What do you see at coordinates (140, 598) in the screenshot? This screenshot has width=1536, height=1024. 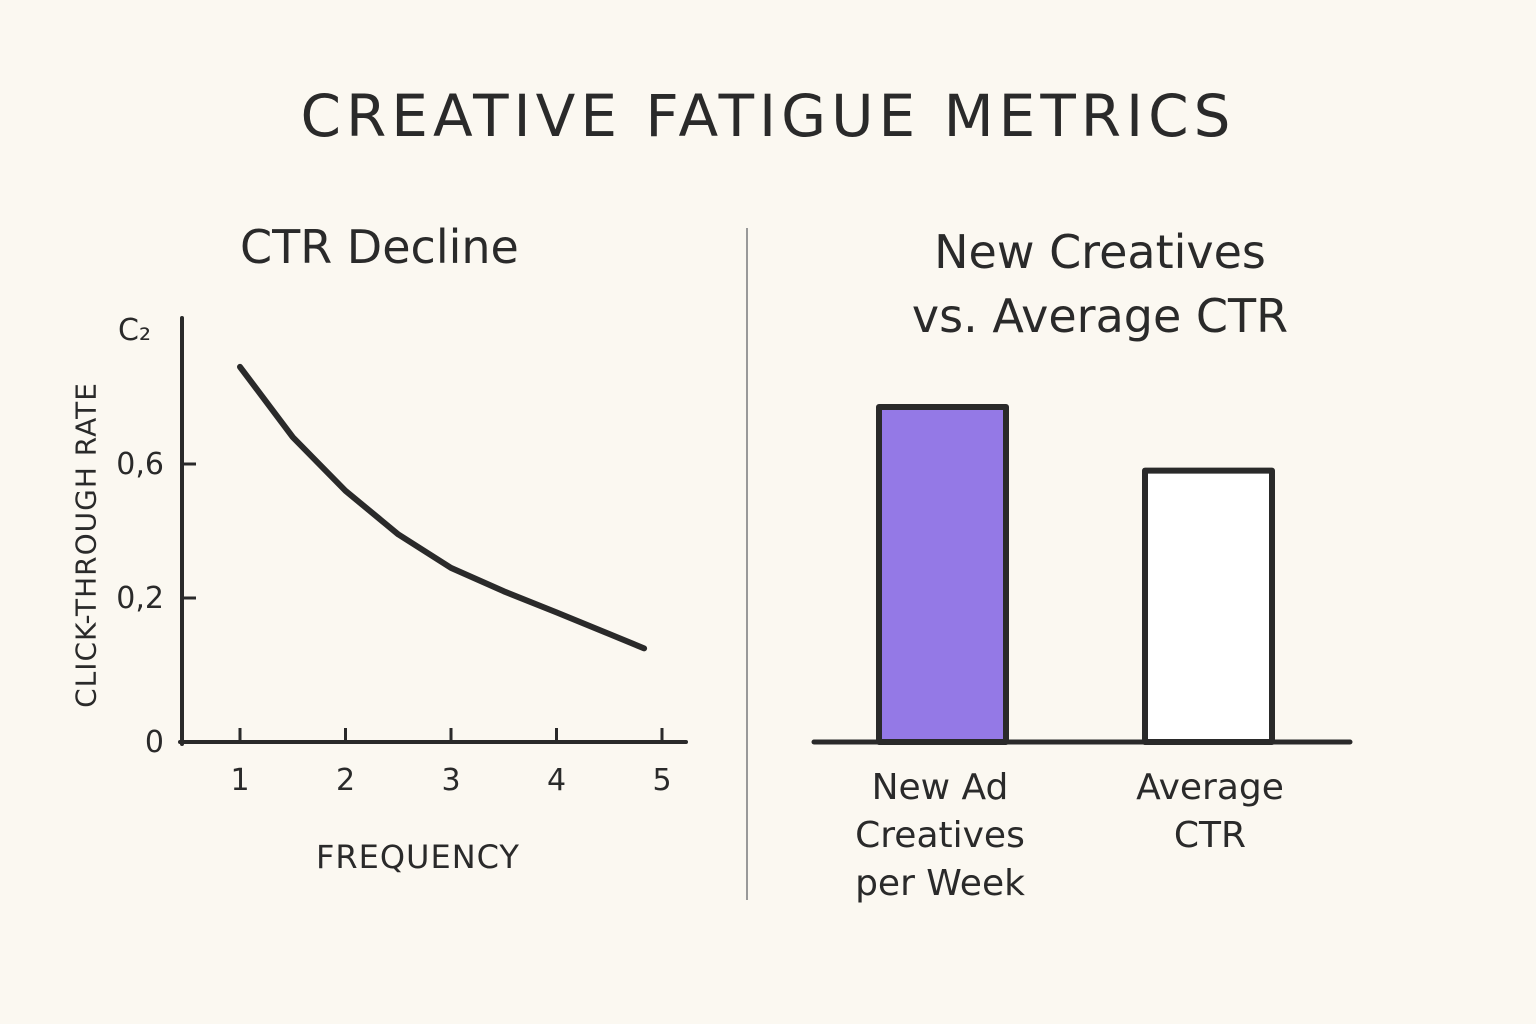 I see `y-tick-label: 0,2` at bounding box center [140, 598].